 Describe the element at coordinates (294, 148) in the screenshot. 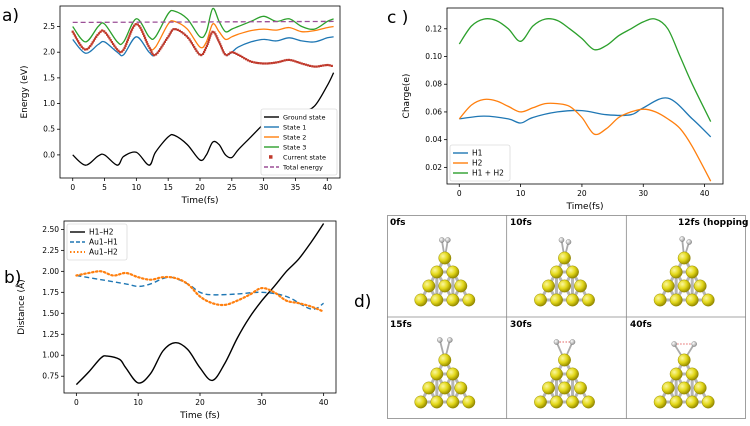

I see `legend-entry: State 3` at that location.